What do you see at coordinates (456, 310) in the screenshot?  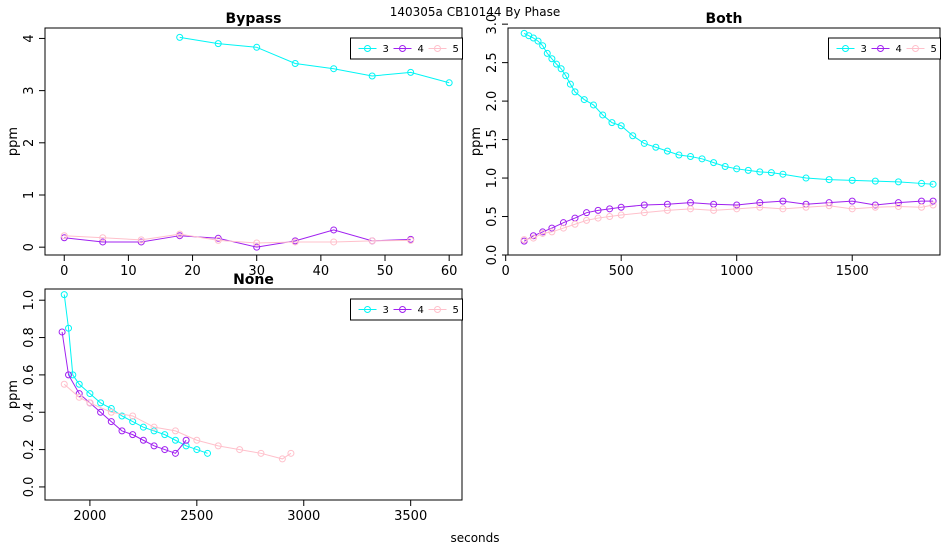 I see `legend-label: 5` at bounding box center [456, 310].